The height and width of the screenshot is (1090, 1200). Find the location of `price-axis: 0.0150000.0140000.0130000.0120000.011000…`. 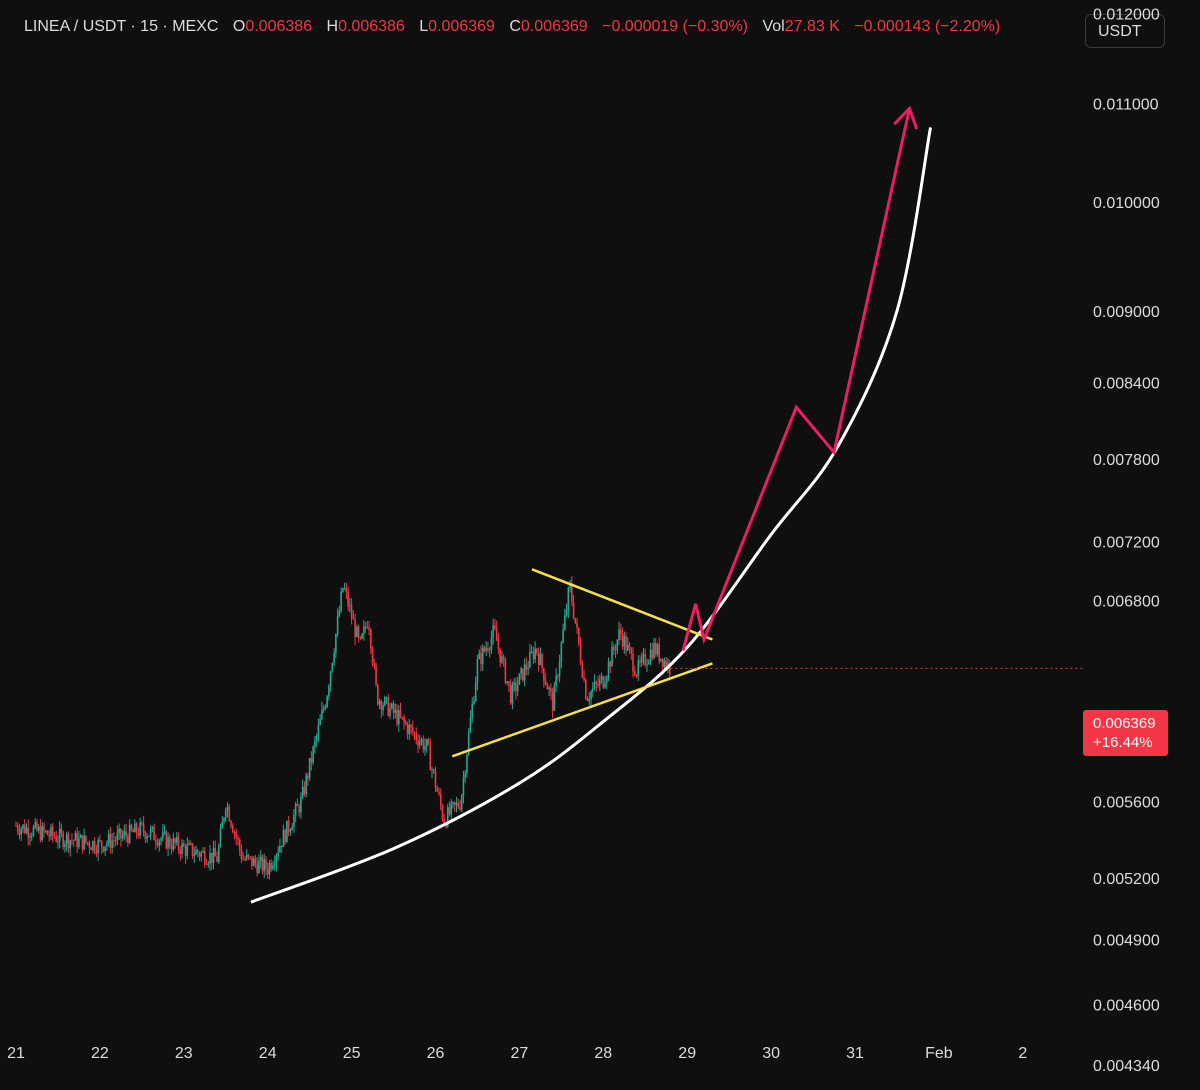

price-axis: 0.0150000.0140000.0130000.0120000.011000… is located at coordinates (1126, 537).